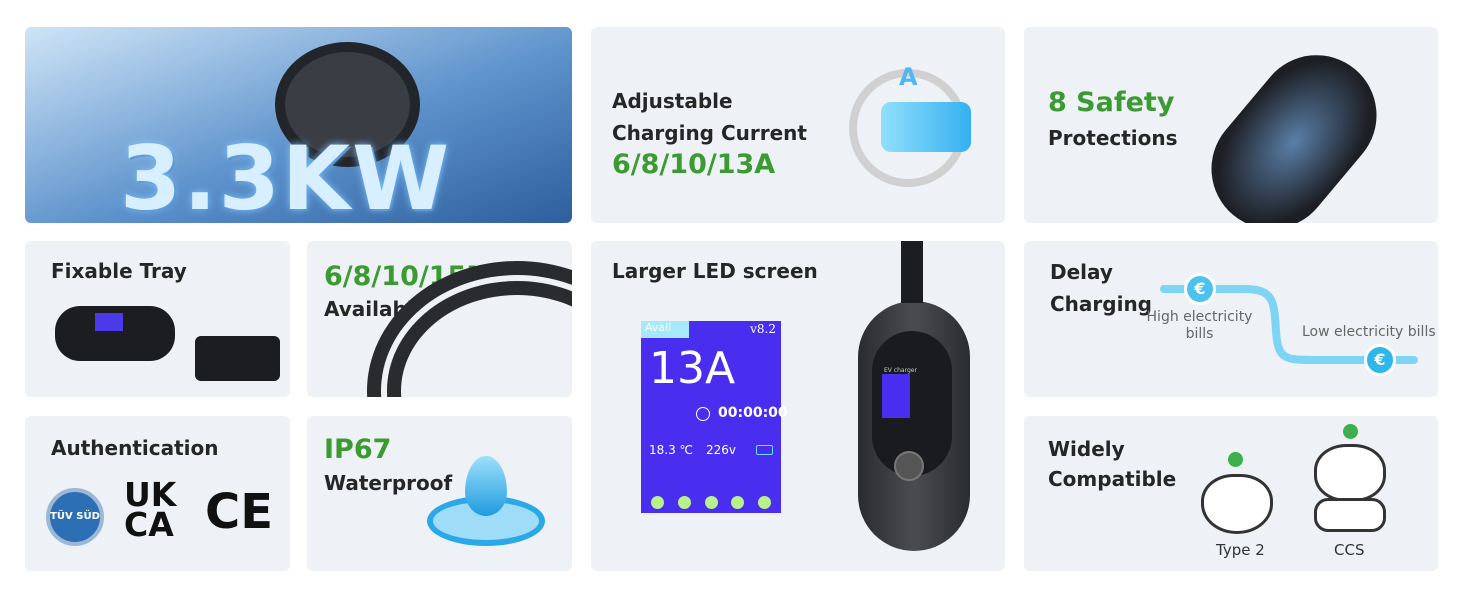  I want to click on tray-title: Fixable Tray, so click(119, 271).